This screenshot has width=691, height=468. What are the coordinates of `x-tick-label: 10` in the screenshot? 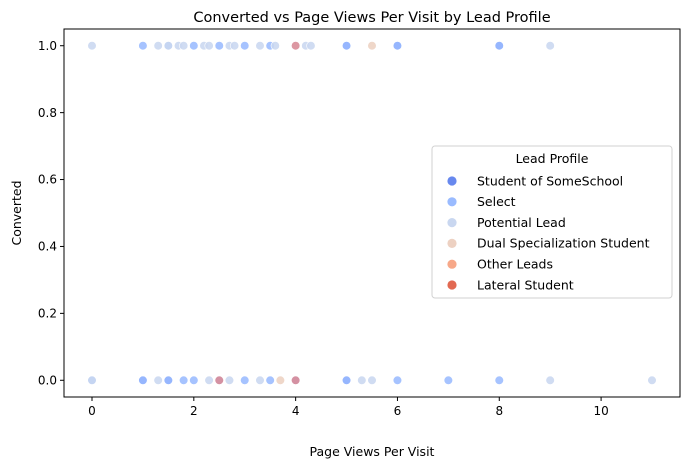 It's located at (600, 411).